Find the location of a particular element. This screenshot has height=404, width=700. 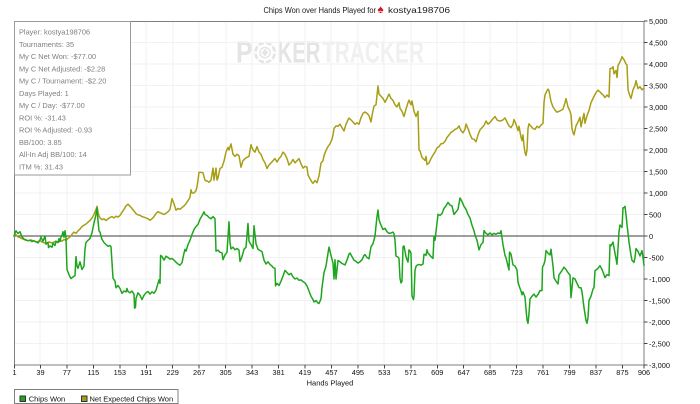

svg-text: All-In Adj BB/100: 14 is located at coordinates (53, 154).